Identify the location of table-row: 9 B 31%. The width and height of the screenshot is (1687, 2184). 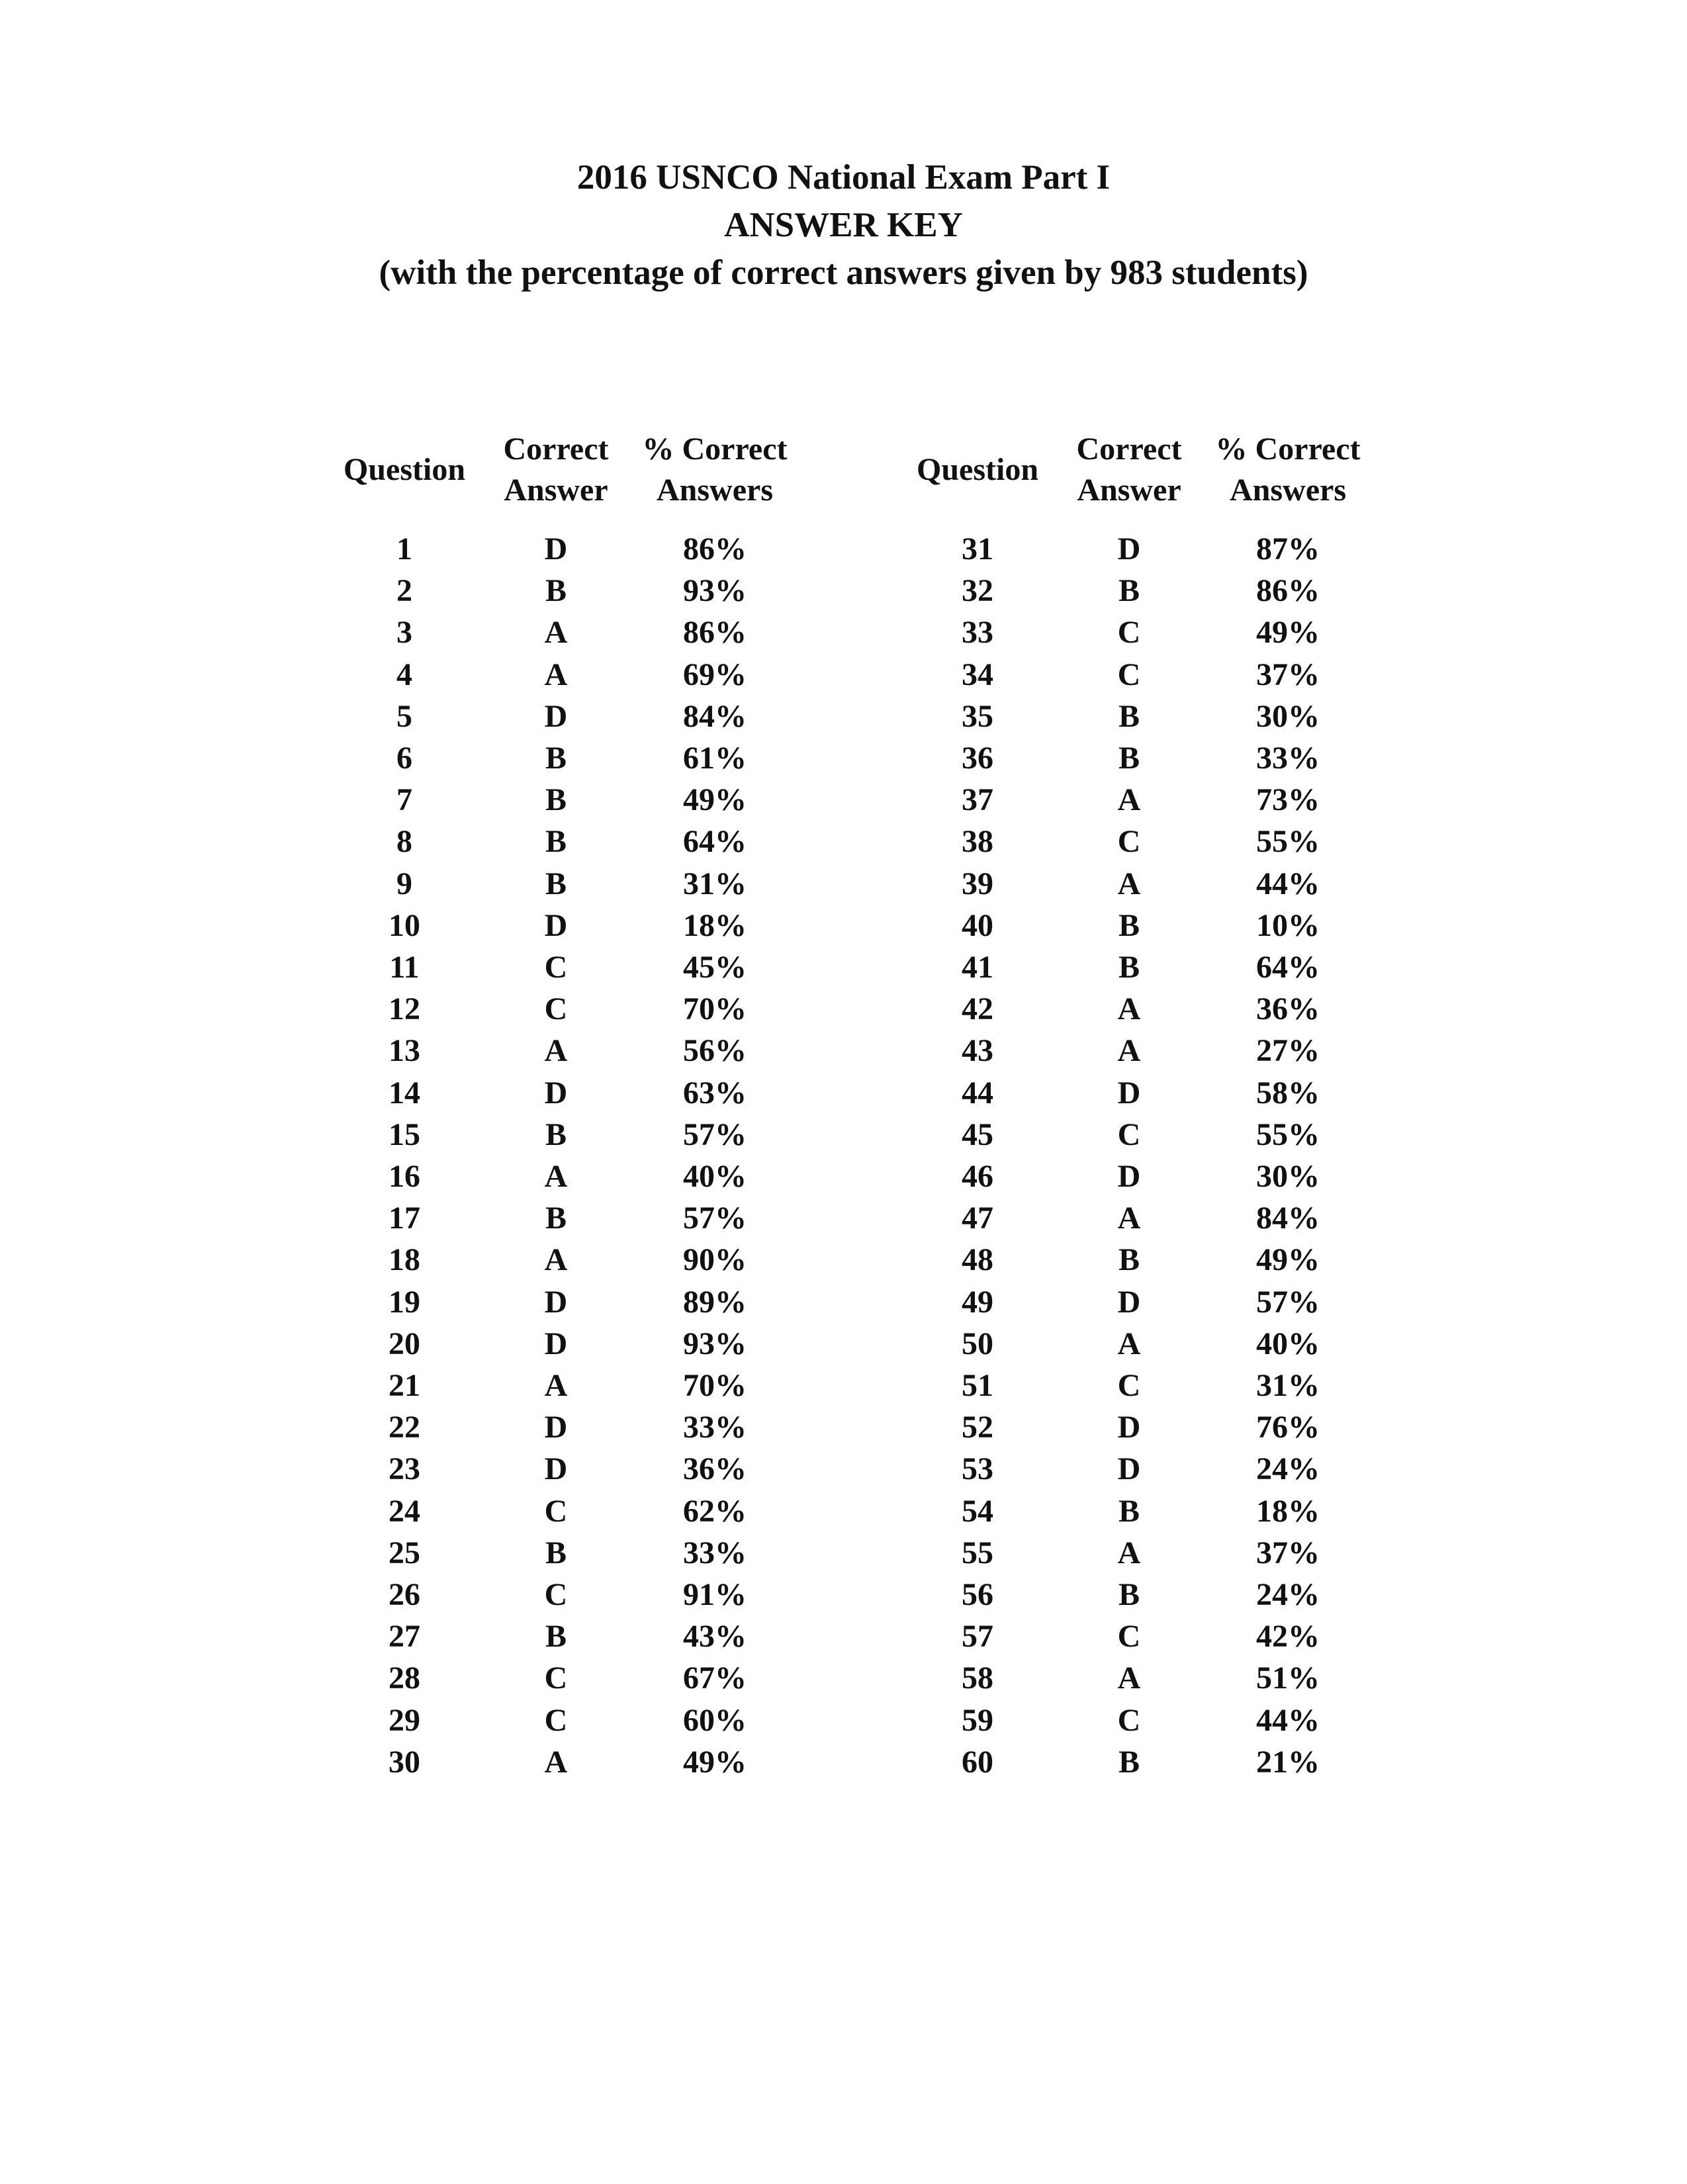
(563, 884).